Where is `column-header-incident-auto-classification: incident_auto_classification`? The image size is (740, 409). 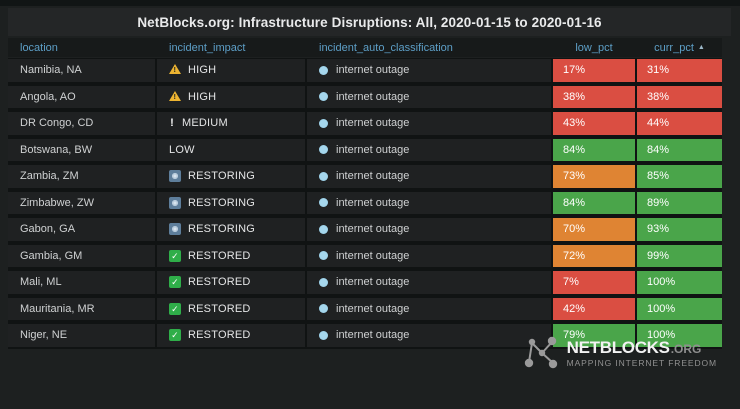
column-header-incident-auto-classification: incident_auto_classification is located at coordinates (386, 47).